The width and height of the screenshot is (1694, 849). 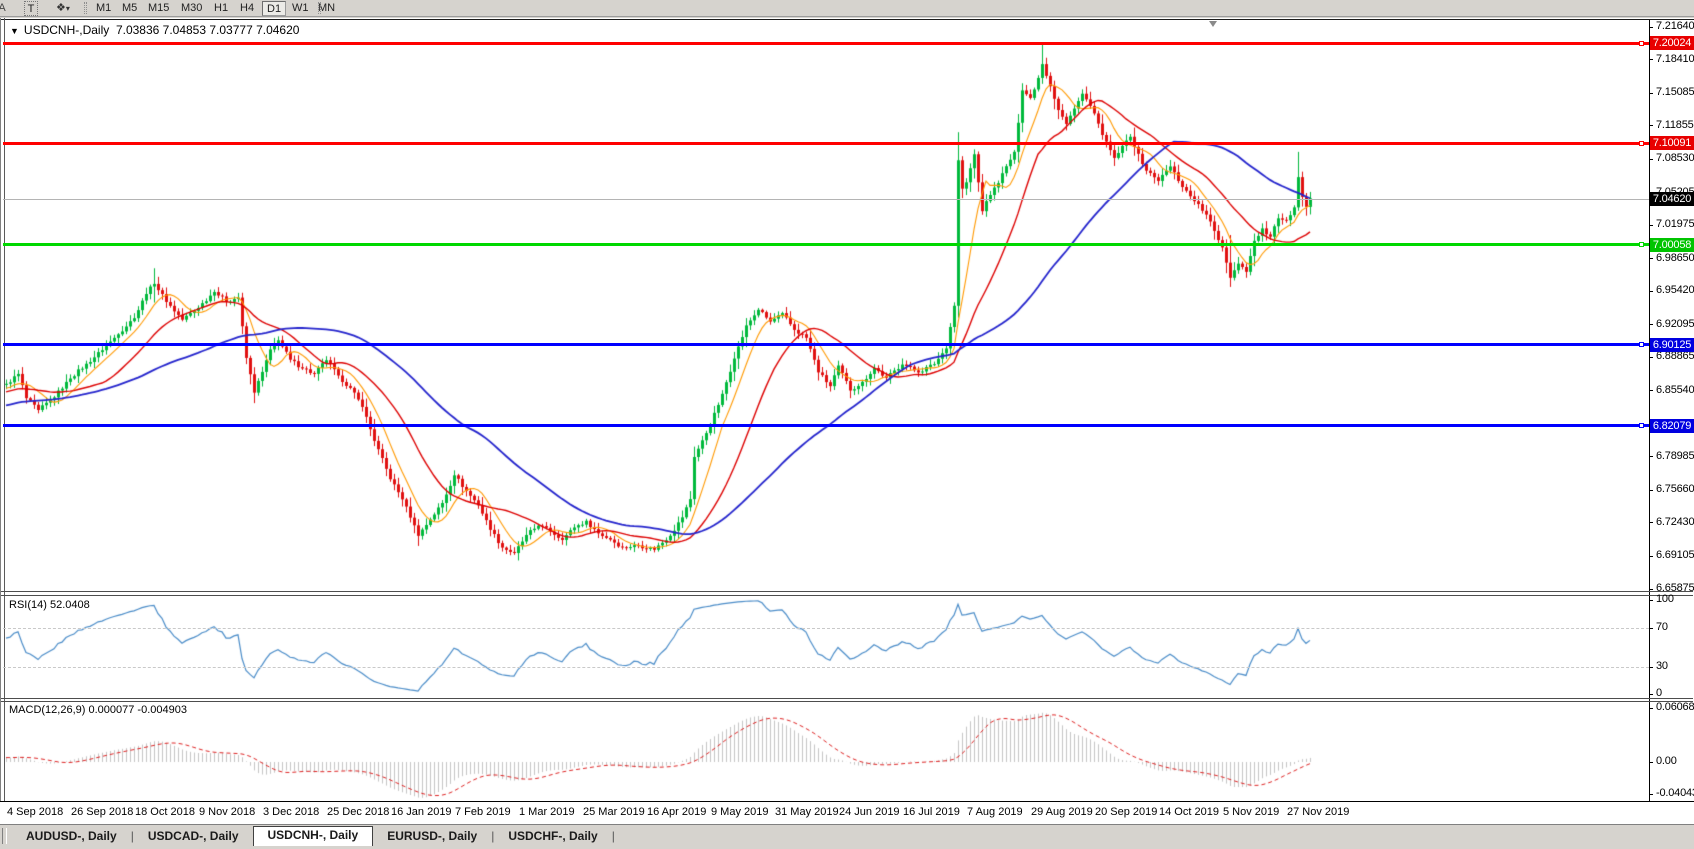 I want to click on date-axis-label: 26 Sep 2018, so click(x=102, y=812).